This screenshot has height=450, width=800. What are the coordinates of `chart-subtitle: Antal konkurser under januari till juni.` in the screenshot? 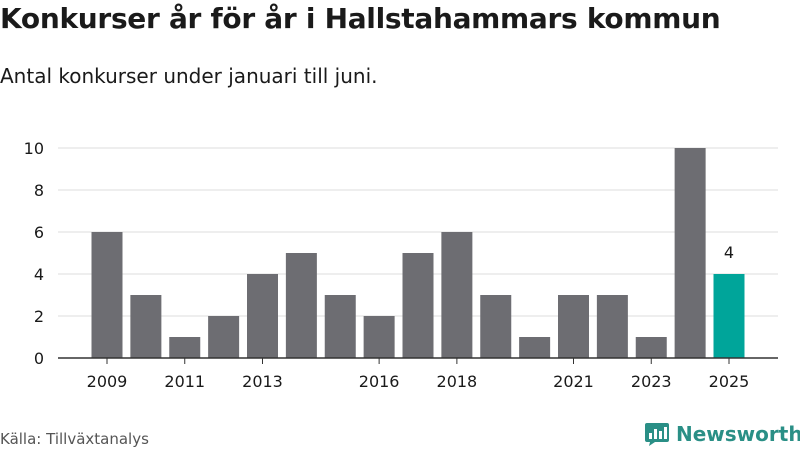 It's located at (189, 76).